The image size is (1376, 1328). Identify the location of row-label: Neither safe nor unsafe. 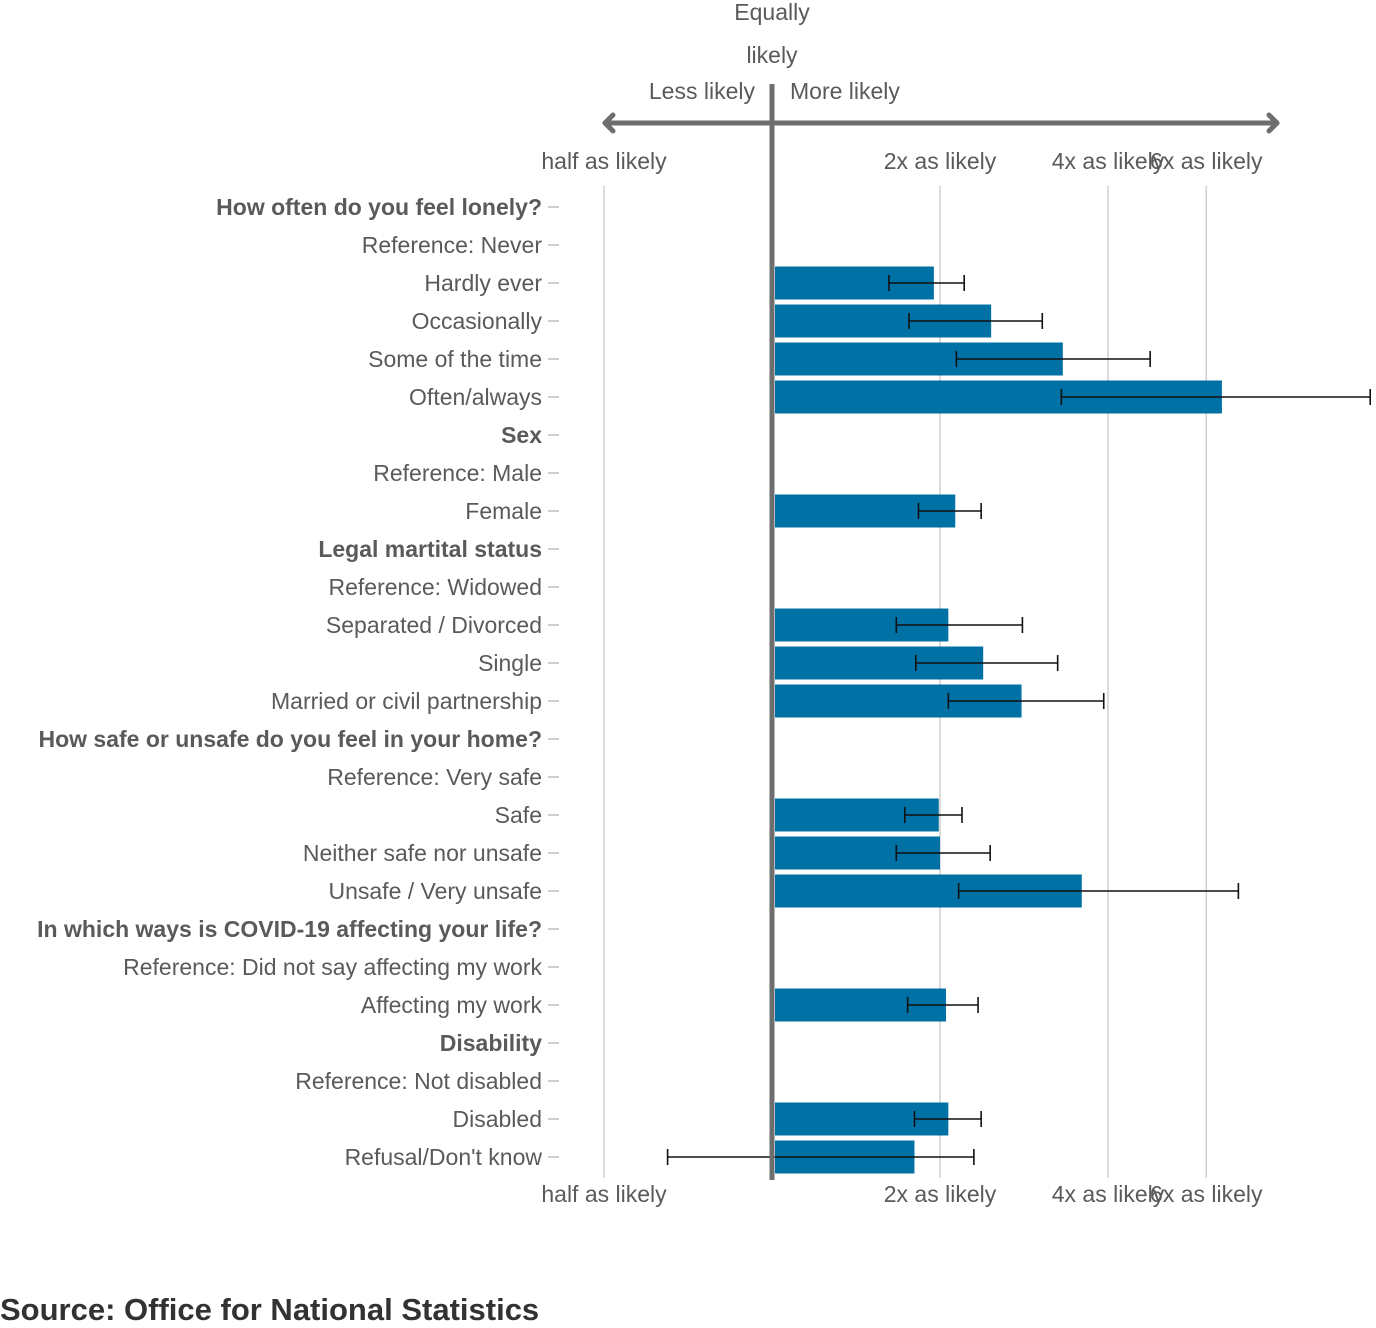
(422, 853).